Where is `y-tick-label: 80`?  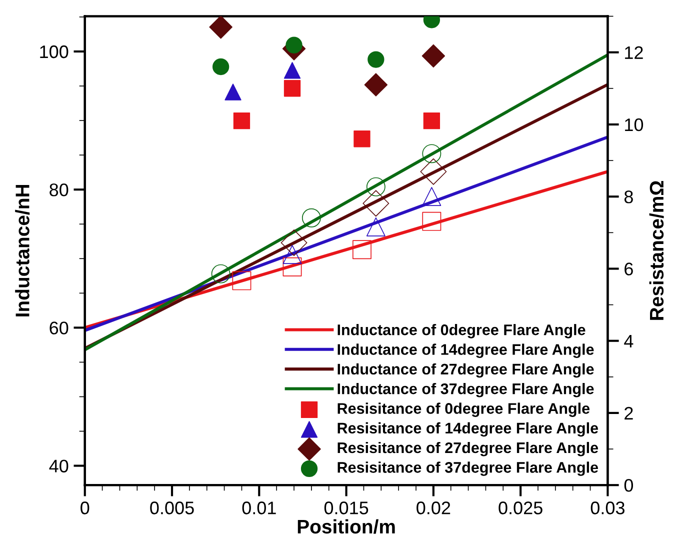 y-tick-label: 80 is located at coordinates (59, 190).